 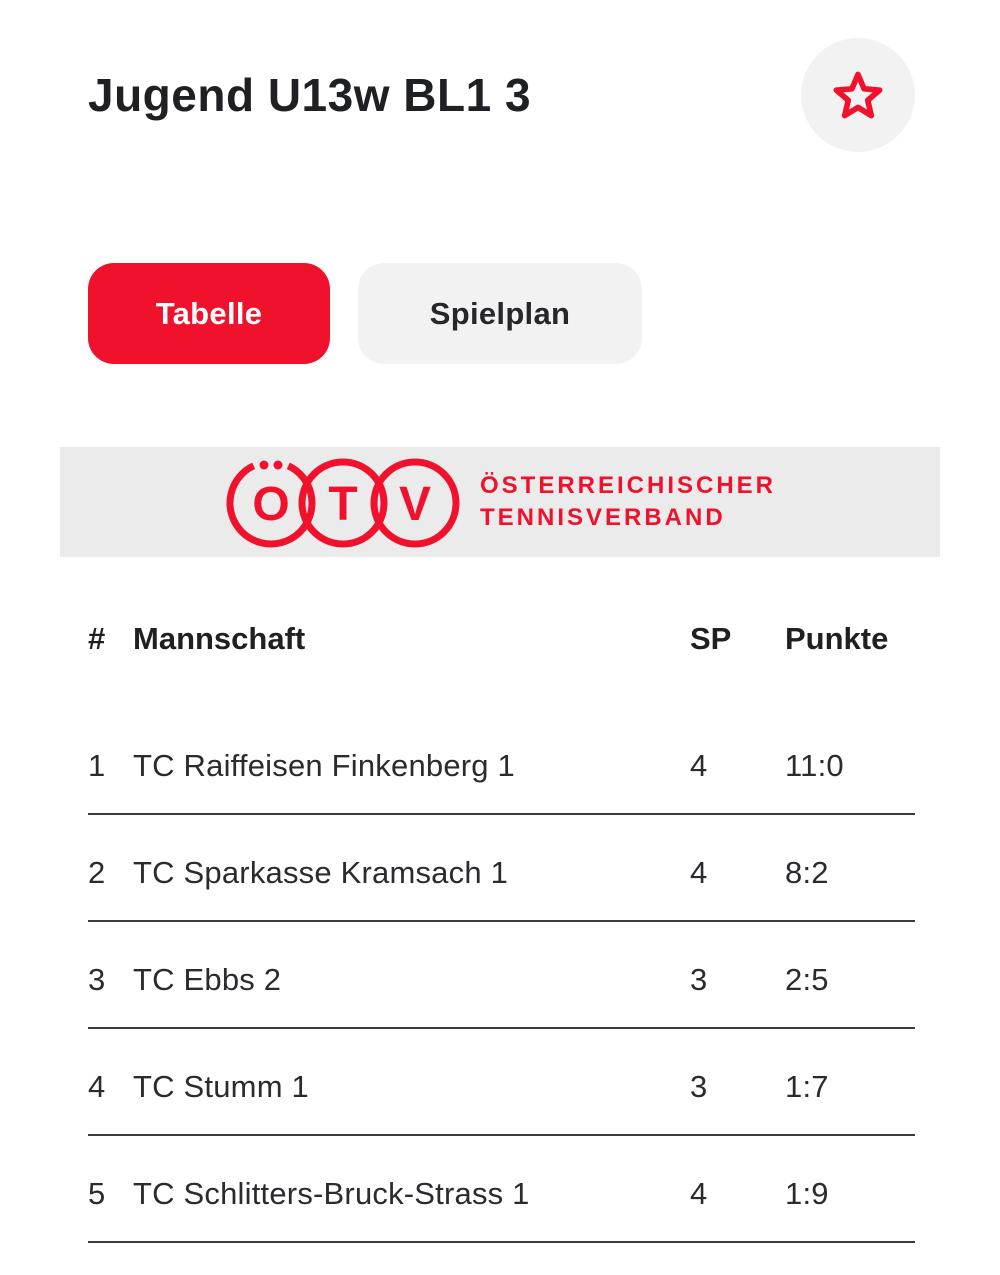 I want to click on tab-bar: Tabelle Spielplan, so click(x=501, y=313).